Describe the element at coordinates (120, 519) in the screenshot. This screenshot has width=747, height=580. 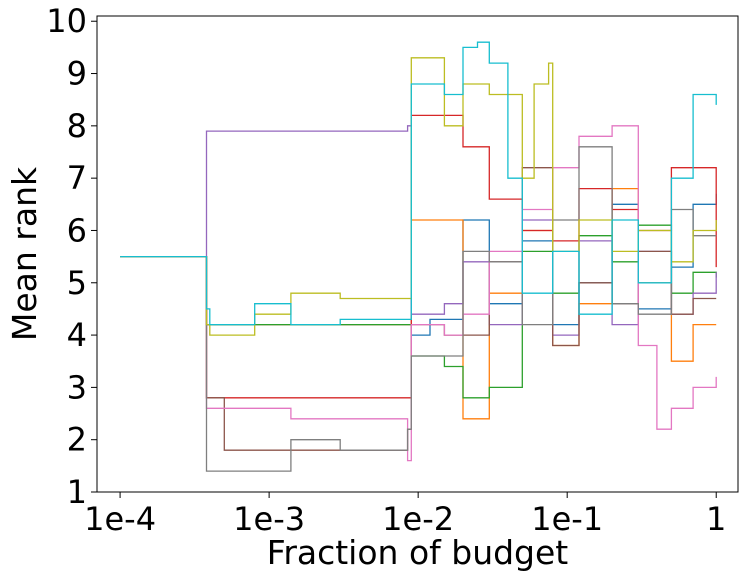
I see `x-tick-label: 1e-4` at that location.